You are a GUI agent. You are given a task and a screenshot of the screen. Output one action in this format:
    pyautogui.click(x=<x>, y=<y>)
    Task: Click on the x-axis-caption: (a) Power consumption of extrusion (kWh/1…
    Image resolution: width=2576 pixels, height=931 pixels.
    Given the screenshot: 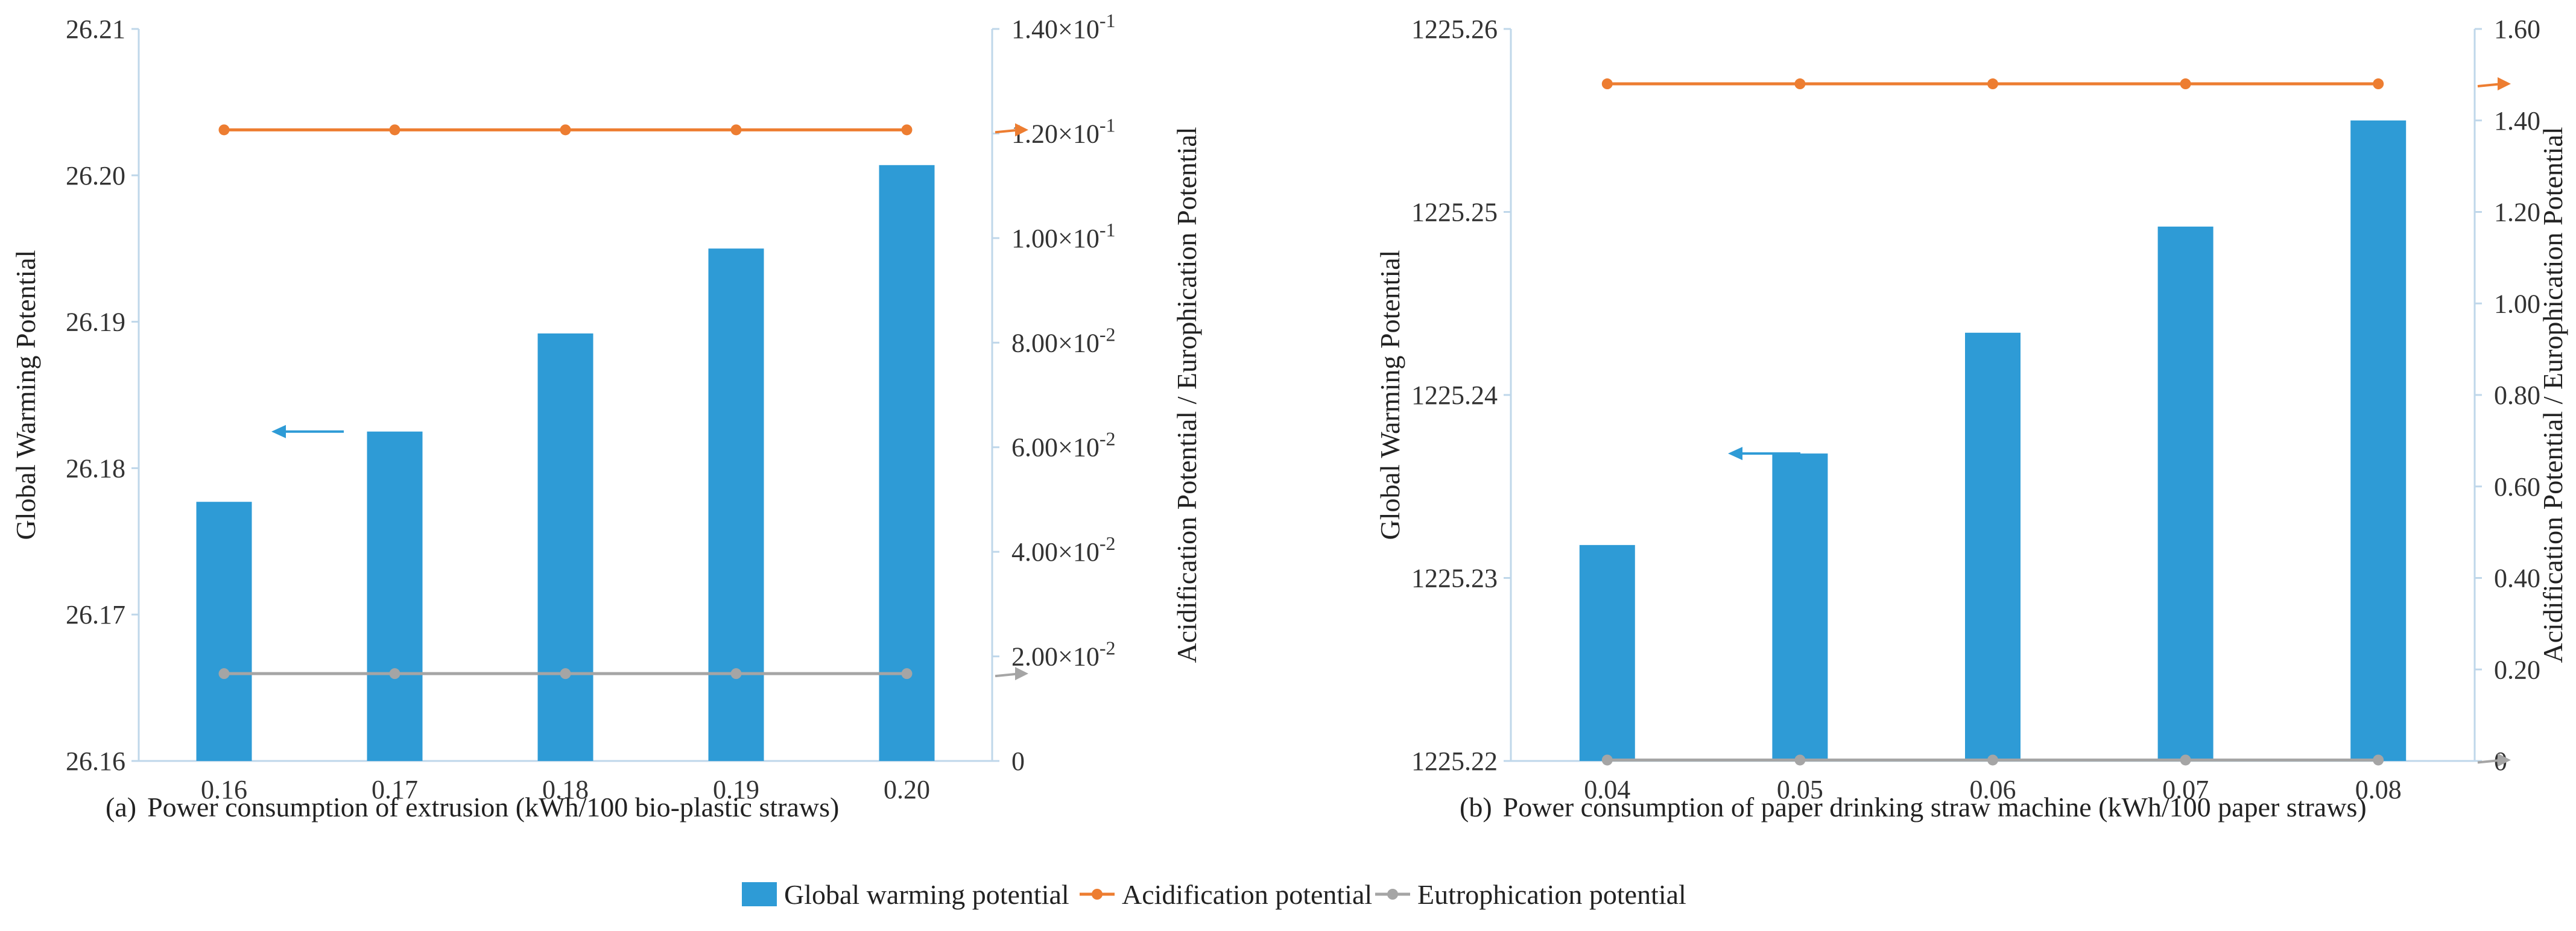 What is the action you would take?
    pyautogui.click(x=472, y=807)
    